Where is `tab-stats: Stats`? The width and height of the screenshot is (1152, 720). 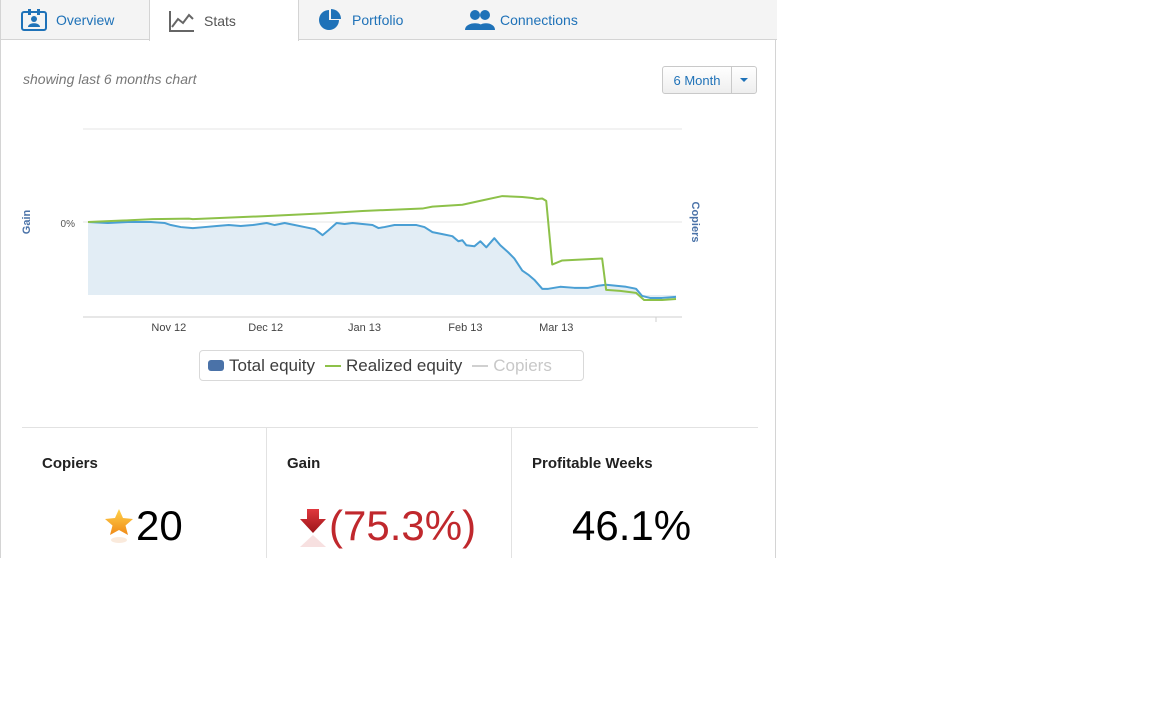 tab-stats: Stats is located at coordinates (224, 20).